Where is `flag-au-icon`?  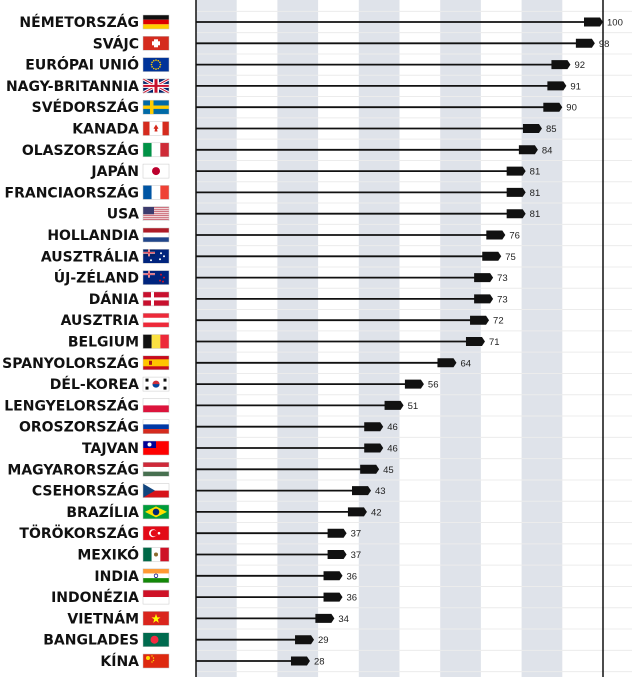 flag-au-icon is located at coordinates (156, 256).